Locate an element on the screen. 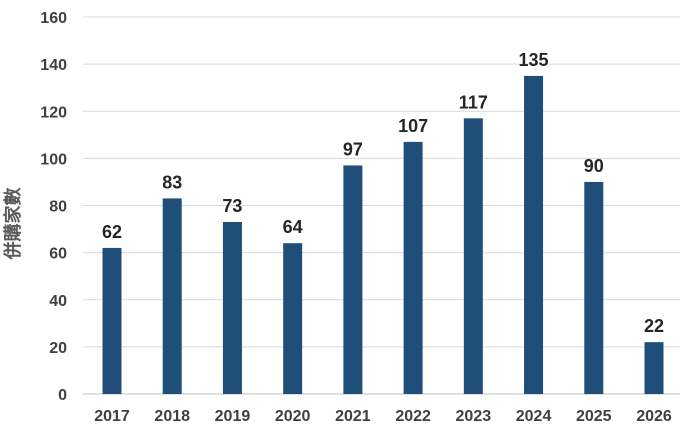 This screenshot has width=689, height=426. data-label-2025: 90 is located at coordinates (594, 166).